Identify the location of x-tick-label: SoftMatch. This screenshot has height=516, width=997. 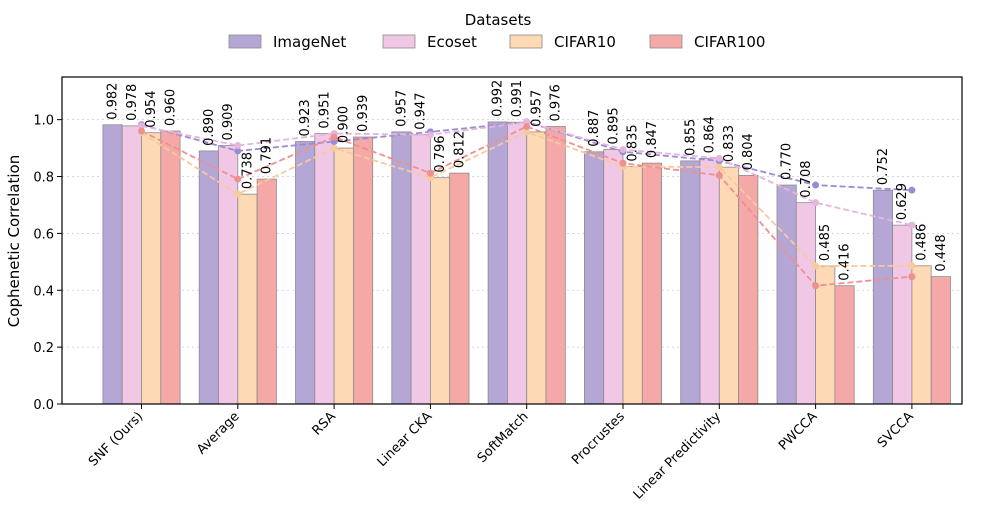
(503, 437).